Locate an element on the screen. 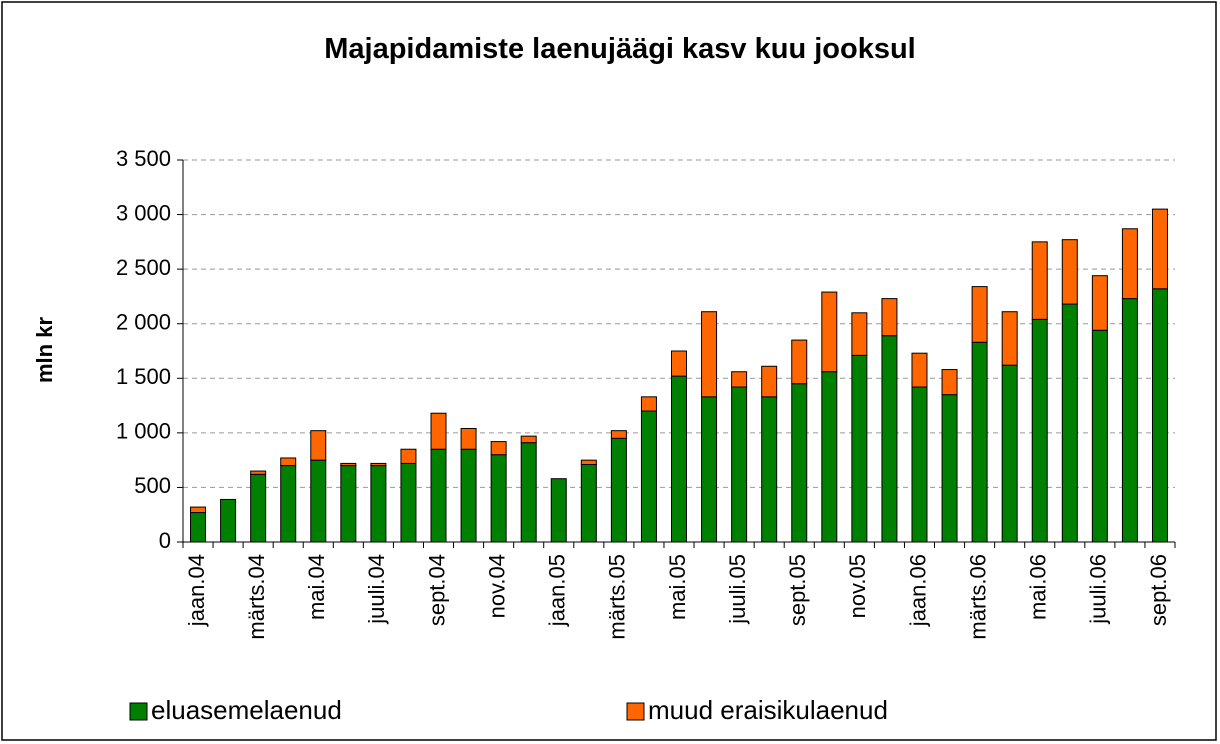  x-tick-label: jaan.06 is located at coordinates (917, 590).